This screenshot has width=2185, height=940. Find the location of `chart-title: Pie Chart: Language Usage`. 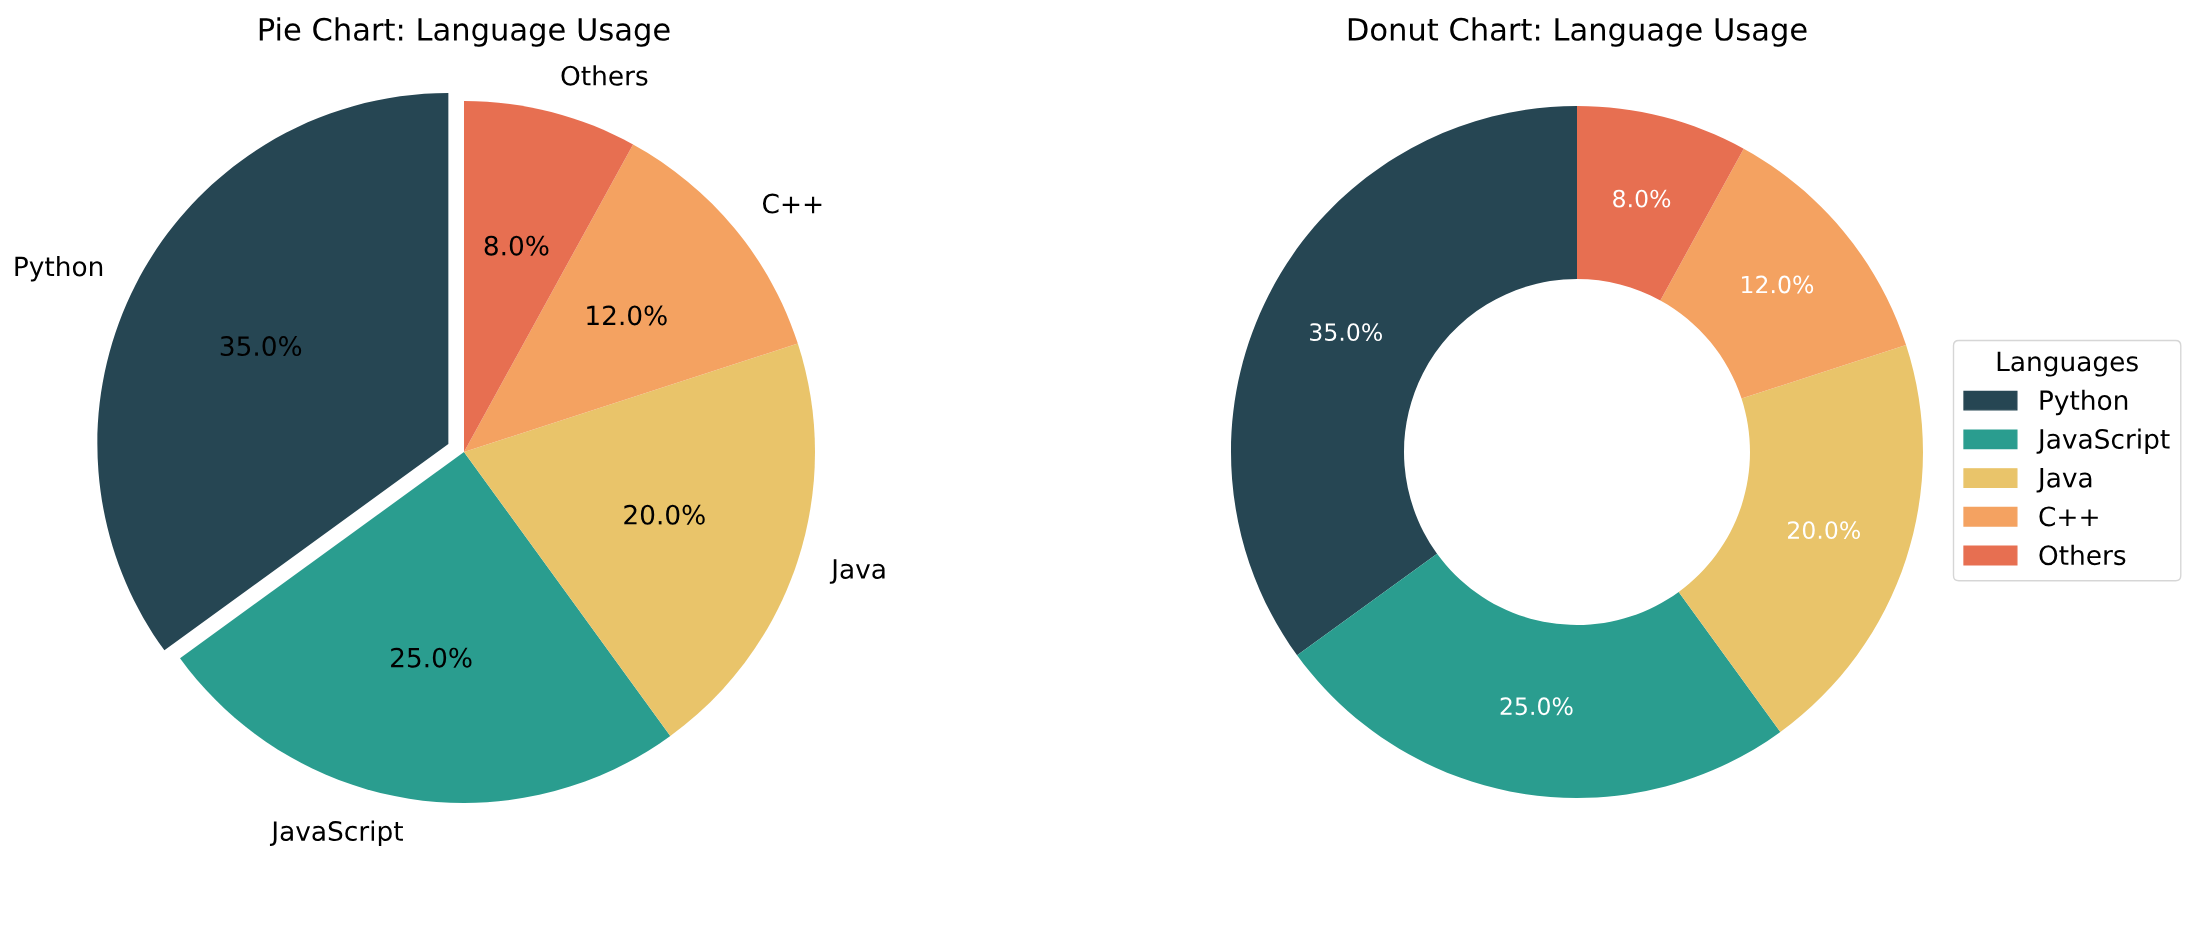

chart-title: Pie Chart: Language Usage is located at coordinates (464, 32).